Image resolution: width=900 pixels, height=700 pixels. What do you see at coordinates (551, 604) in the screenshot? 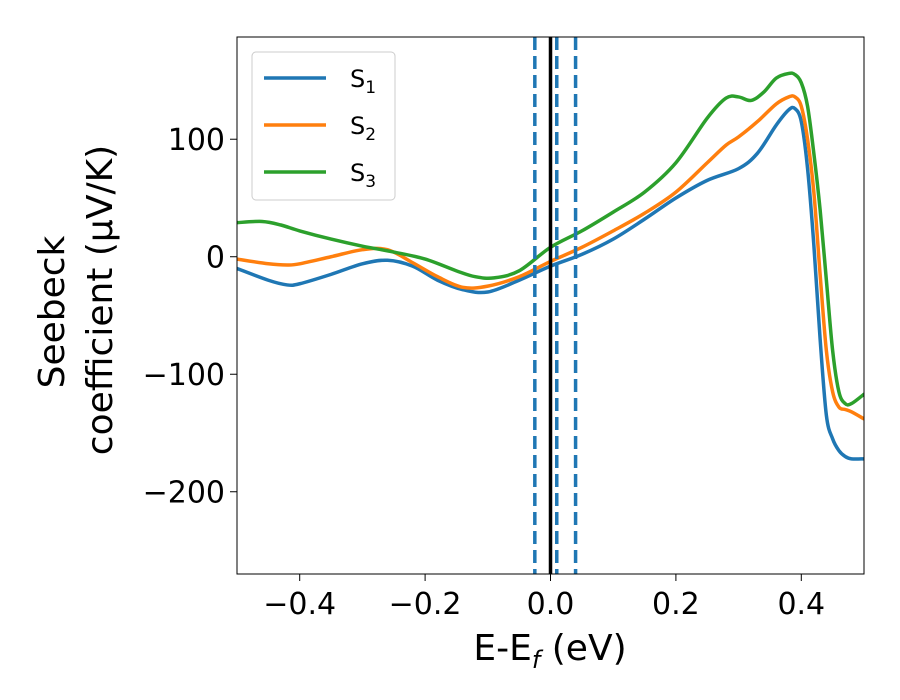
I see `x-tick-label: 0.0` at bounding box center [551, 604].